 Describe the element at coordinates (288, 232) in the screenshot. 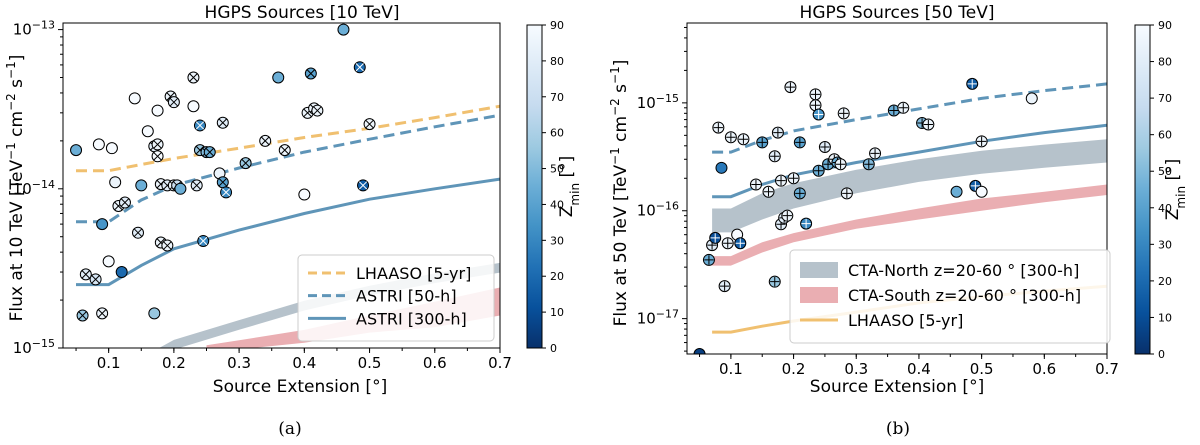

I see `line-astri-300-h` at that location.